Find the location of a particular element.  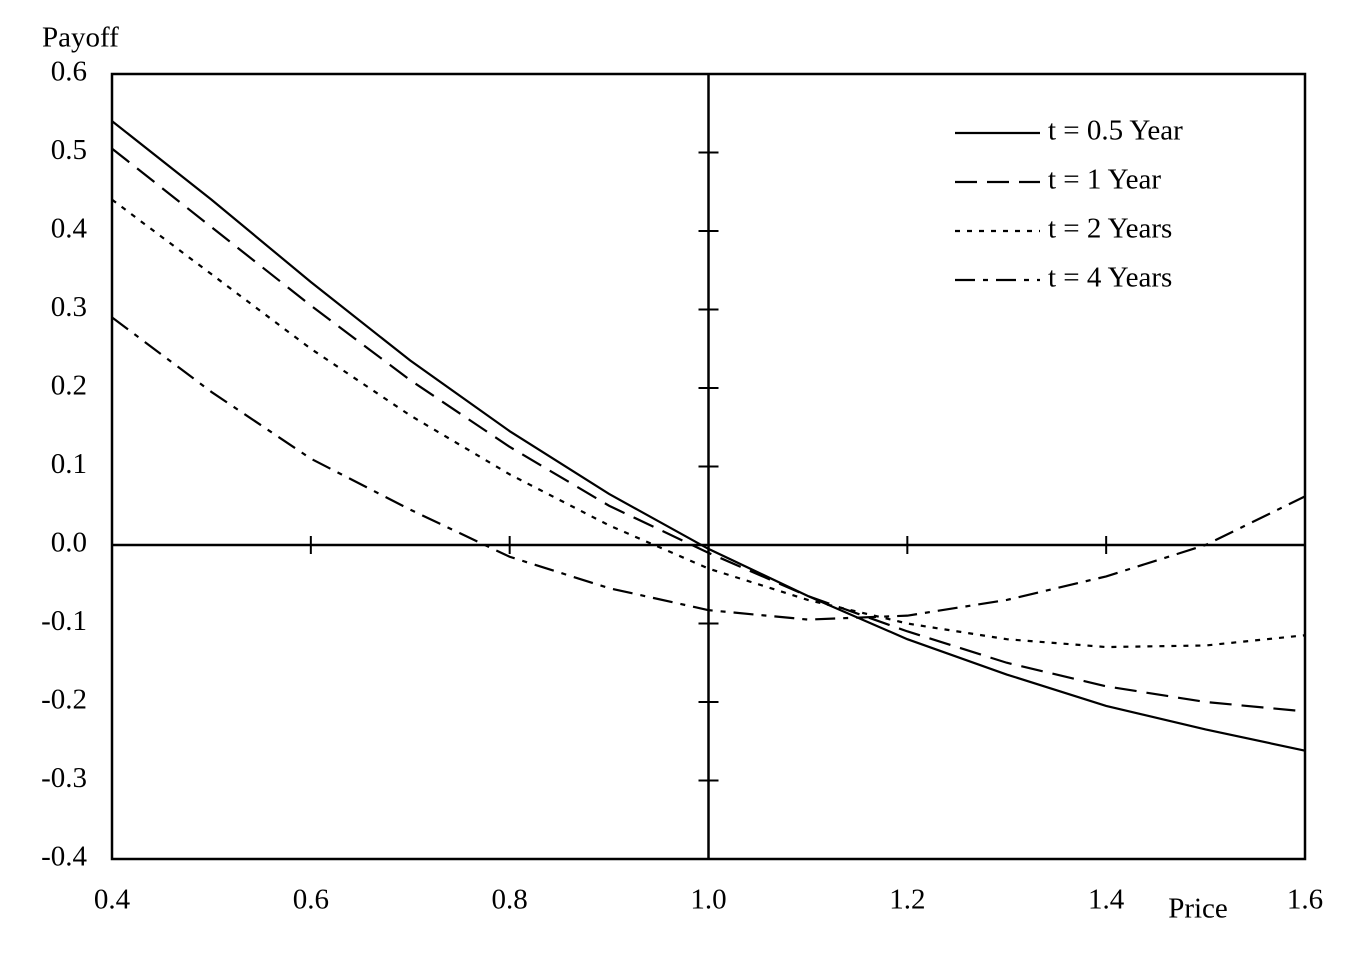

y-tick-label: 0.1 is located at coordinates (69, 464).